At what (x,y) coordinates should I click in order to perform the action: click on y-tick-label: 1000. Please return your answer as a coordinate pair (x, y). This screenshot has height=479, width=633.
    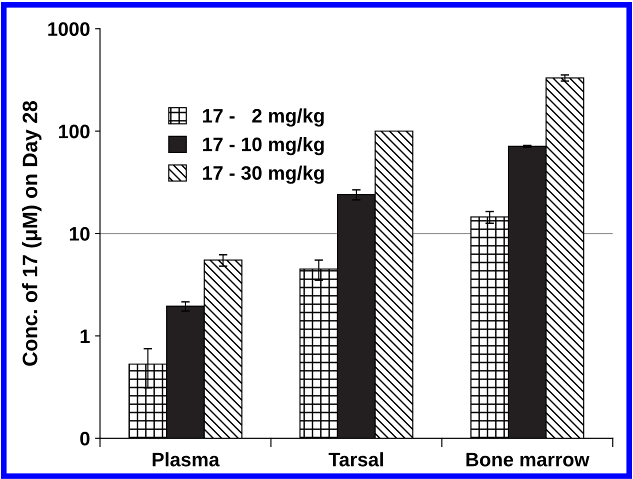
    Looking at the image, I should click on (69, 29).